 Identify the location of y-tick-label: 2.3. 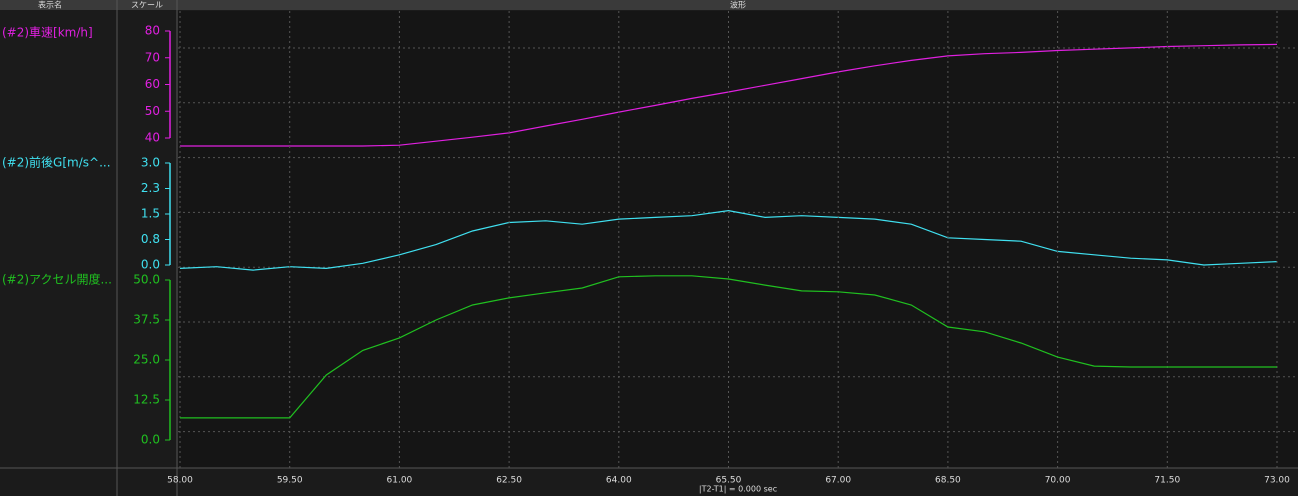
(150, 188).